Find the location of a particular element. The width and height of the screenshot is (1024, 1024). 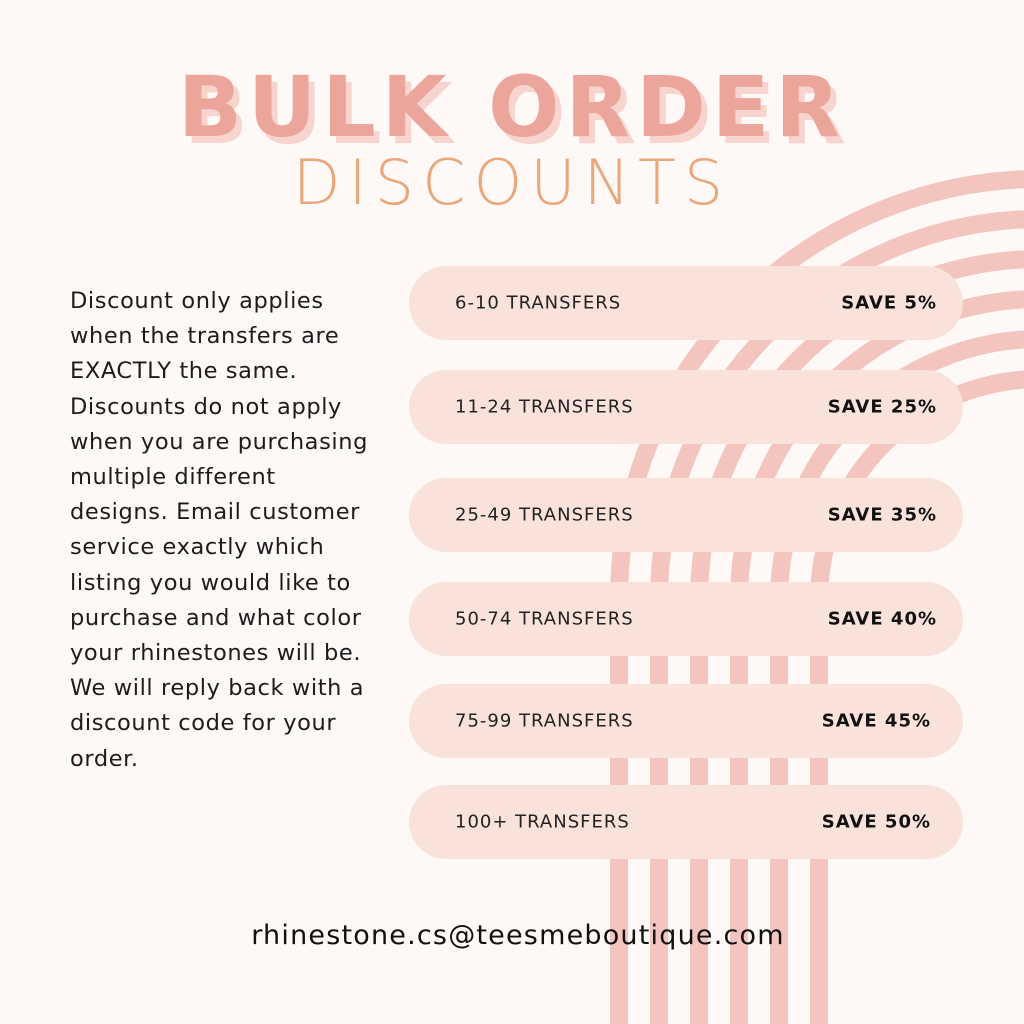

tier-discount: SAVE 40% is located at coordinates (882, 619).